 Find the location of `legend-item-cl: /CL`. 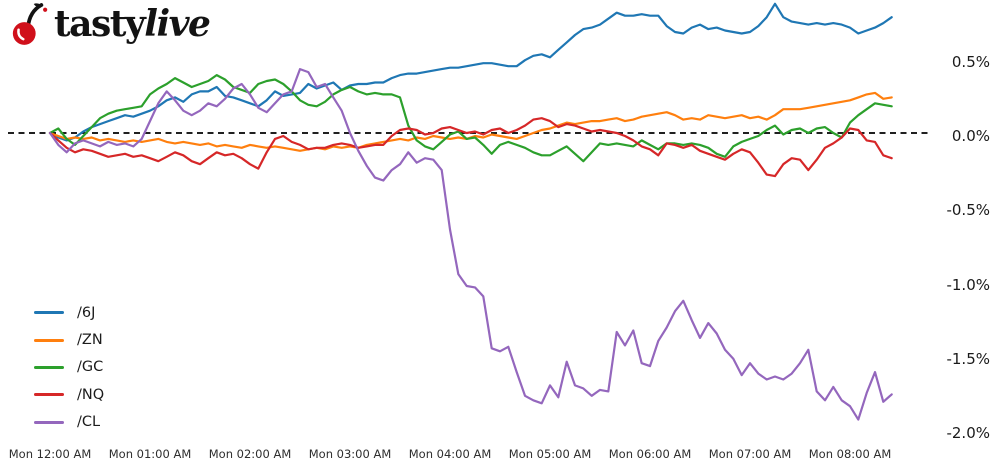

legend-item-cl: /CL is located at coordinates (69, 422).